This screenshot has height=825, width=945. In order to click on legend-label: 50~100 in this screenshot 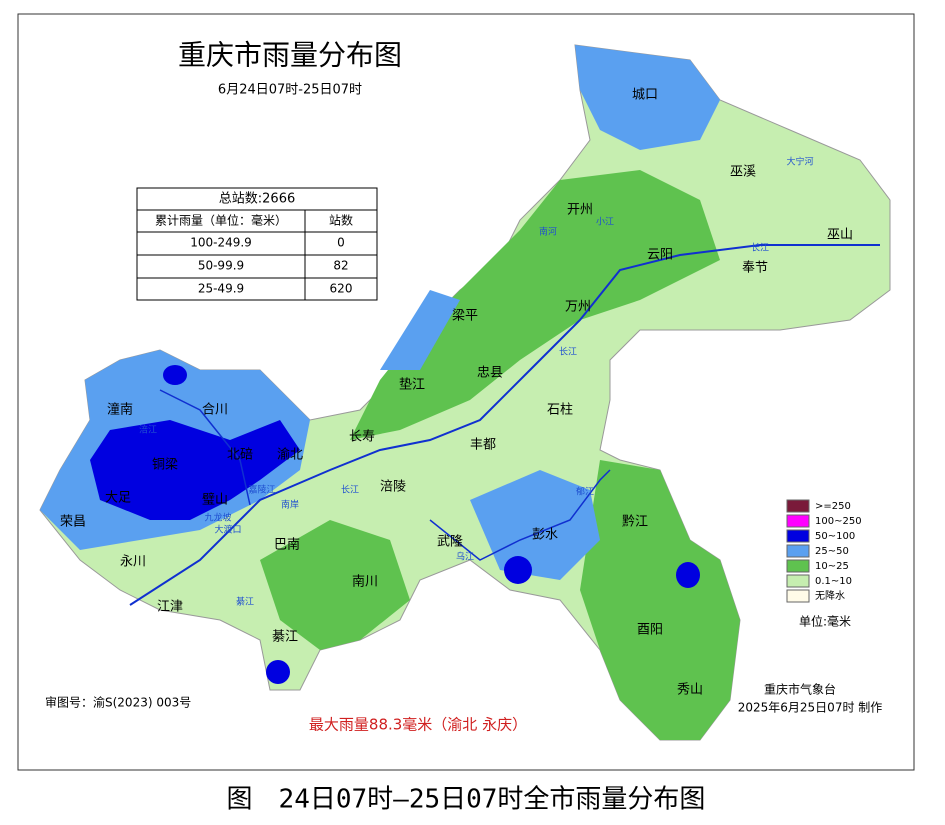, I will do `click(835, 536)`.